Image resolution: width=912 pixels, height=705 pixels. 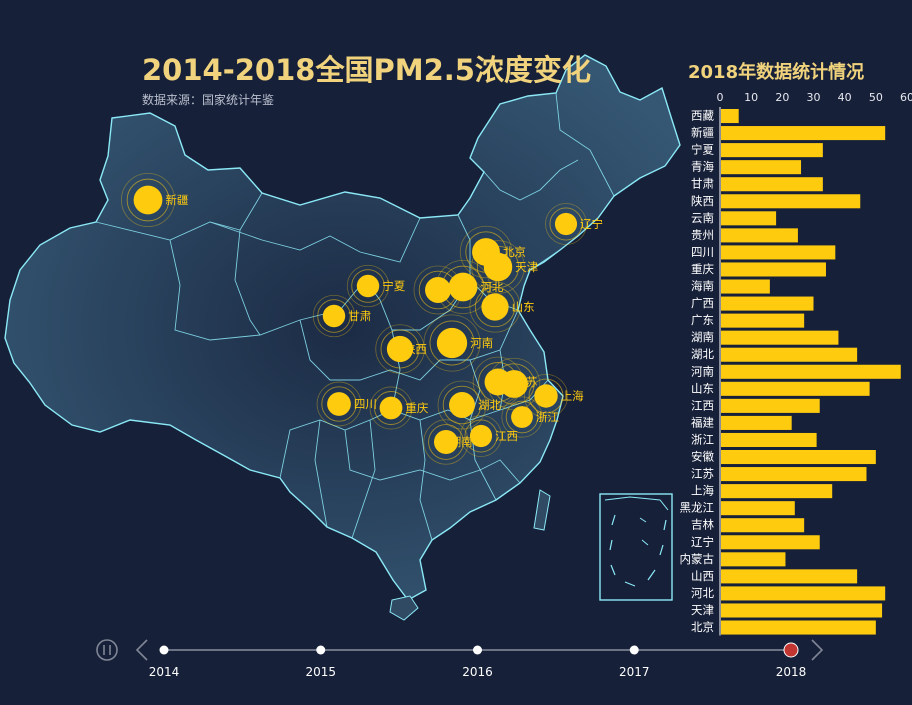 I want to click on map-point-label: 上海, so click(x=572, y=396).